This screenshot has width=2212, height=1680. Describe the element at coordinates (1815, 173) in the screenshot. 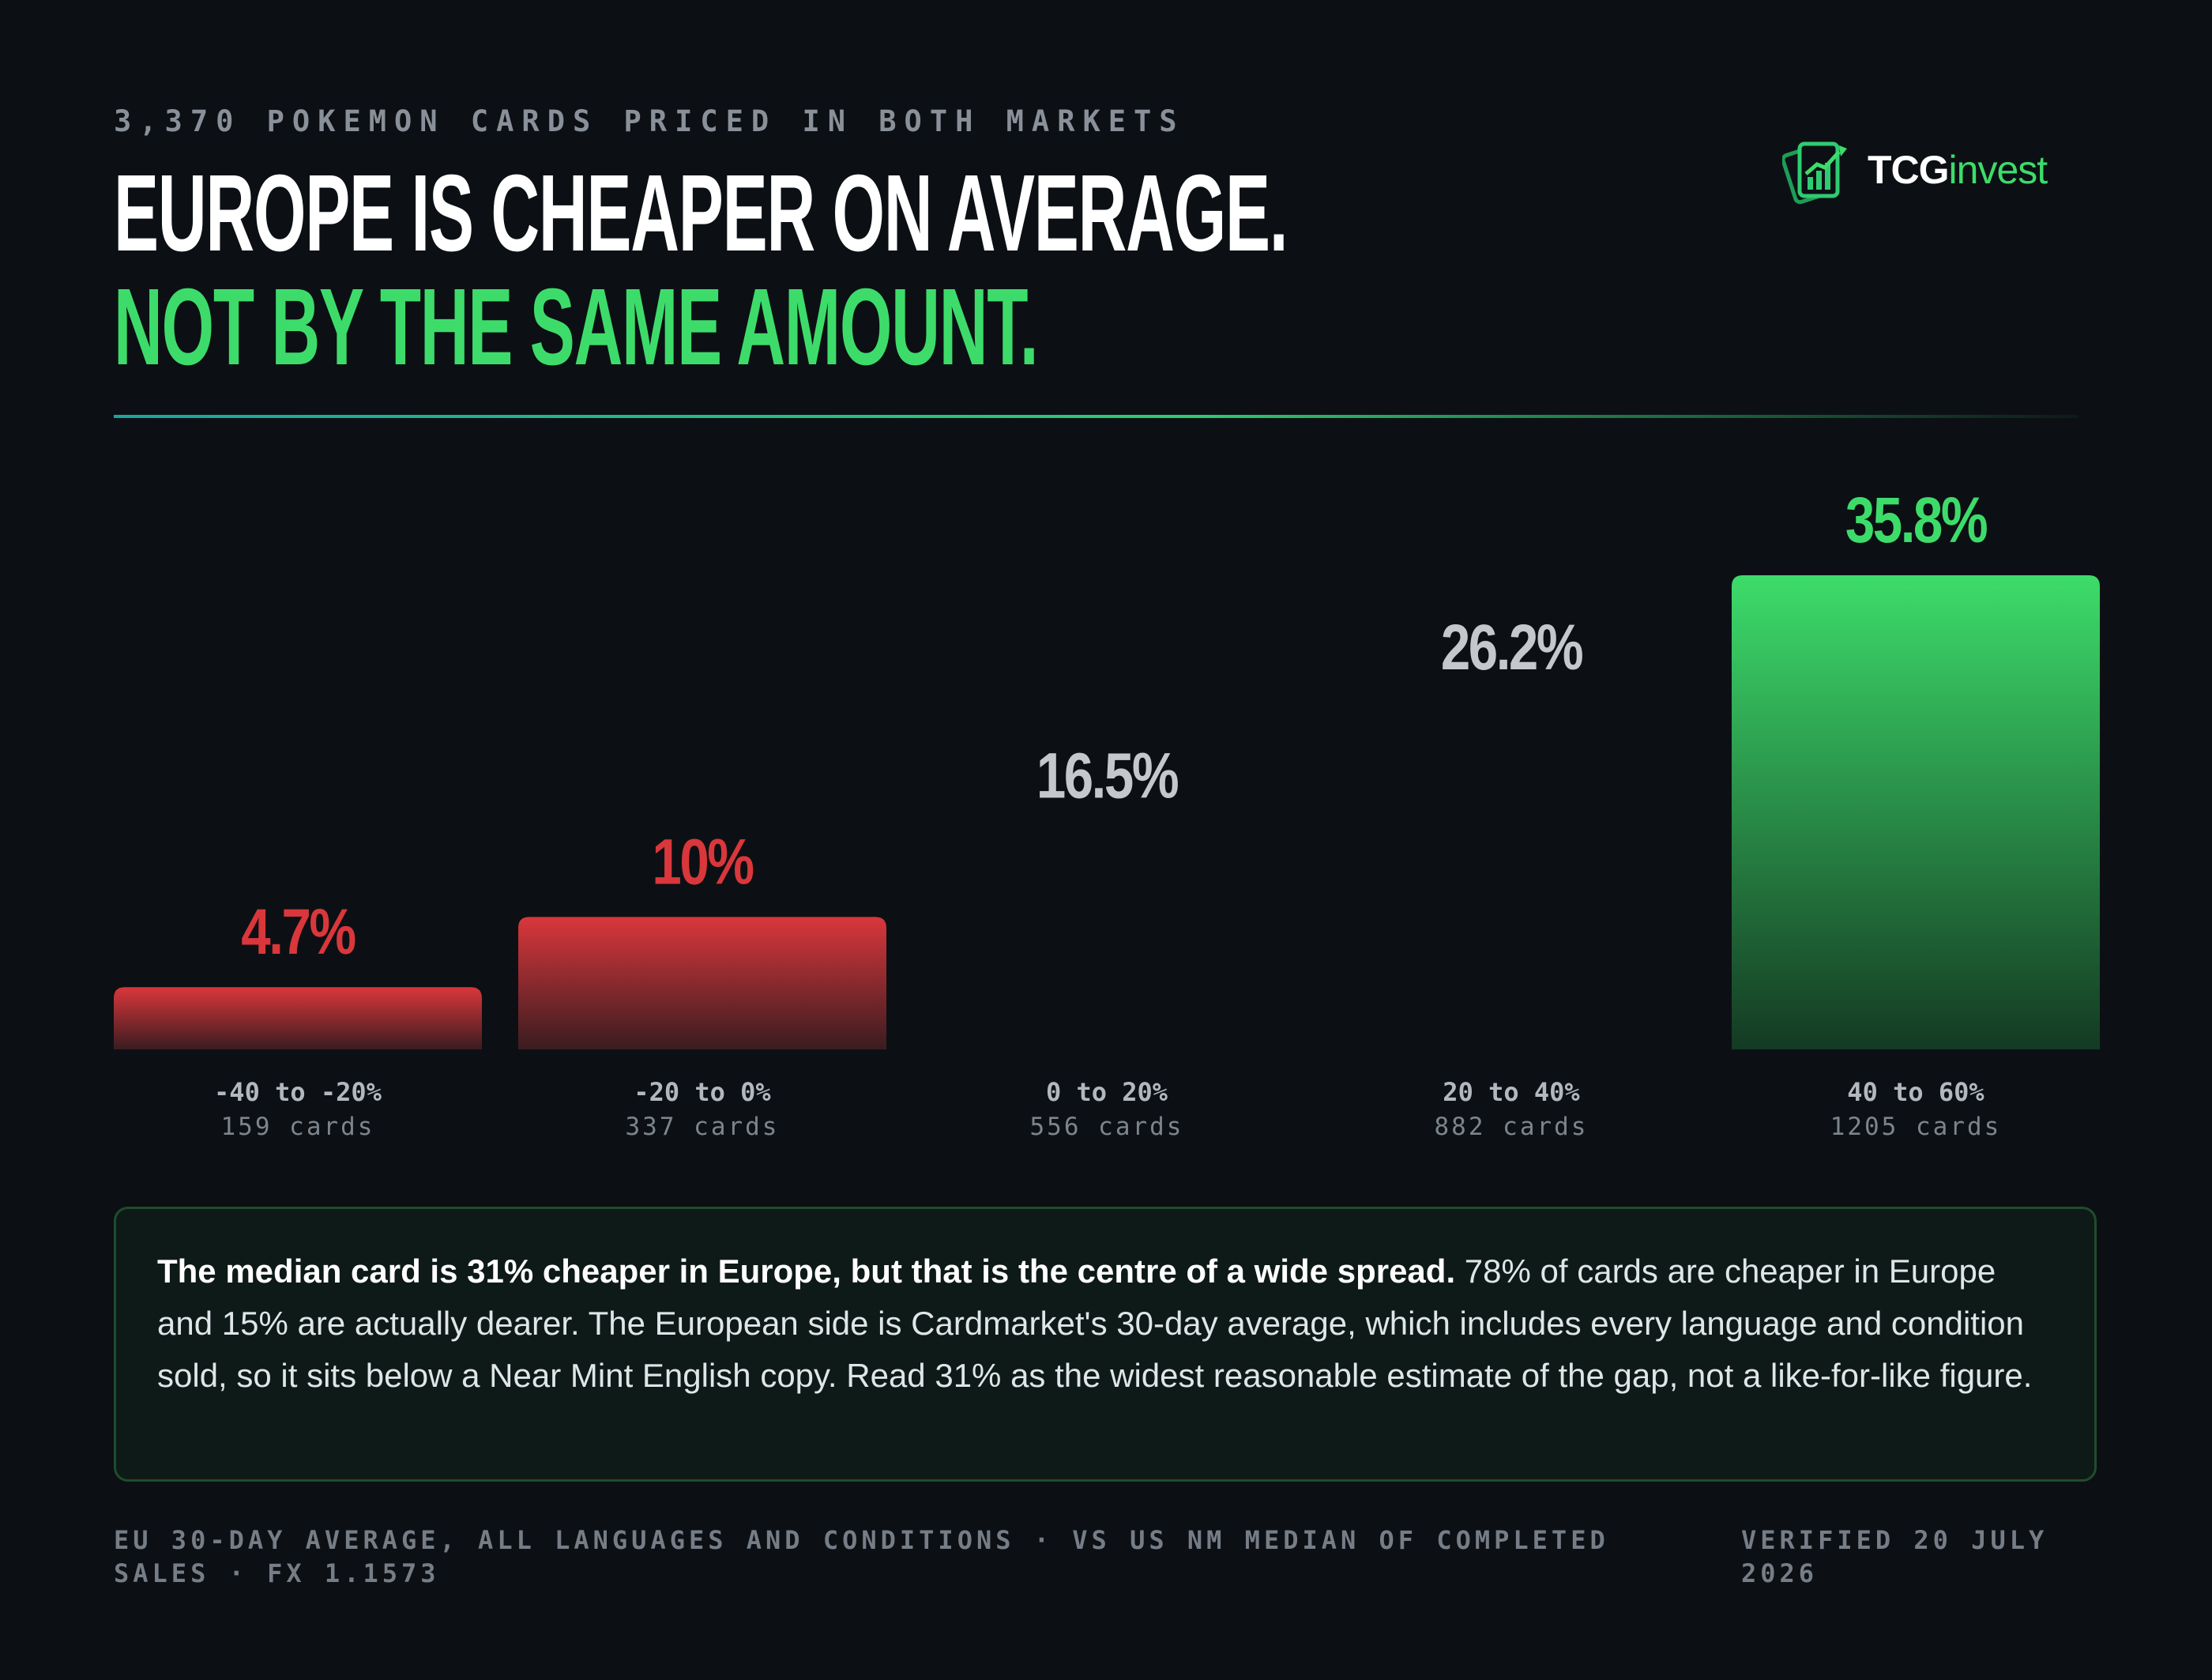

I see `cards-chart-icon` at that location.